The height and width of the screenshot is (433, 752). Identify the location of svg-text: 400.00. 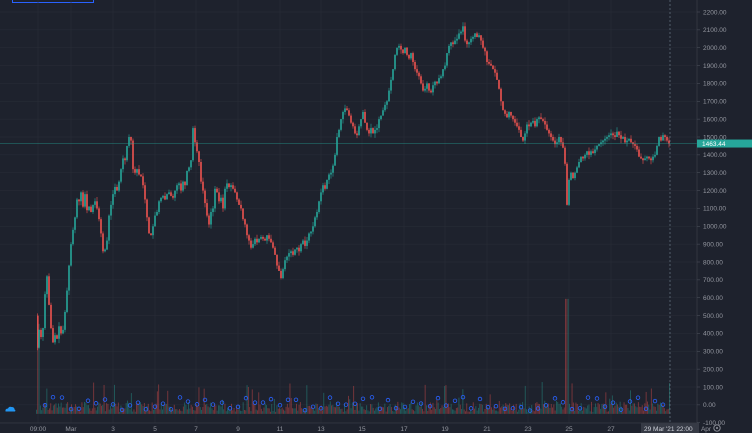
(713, 334).